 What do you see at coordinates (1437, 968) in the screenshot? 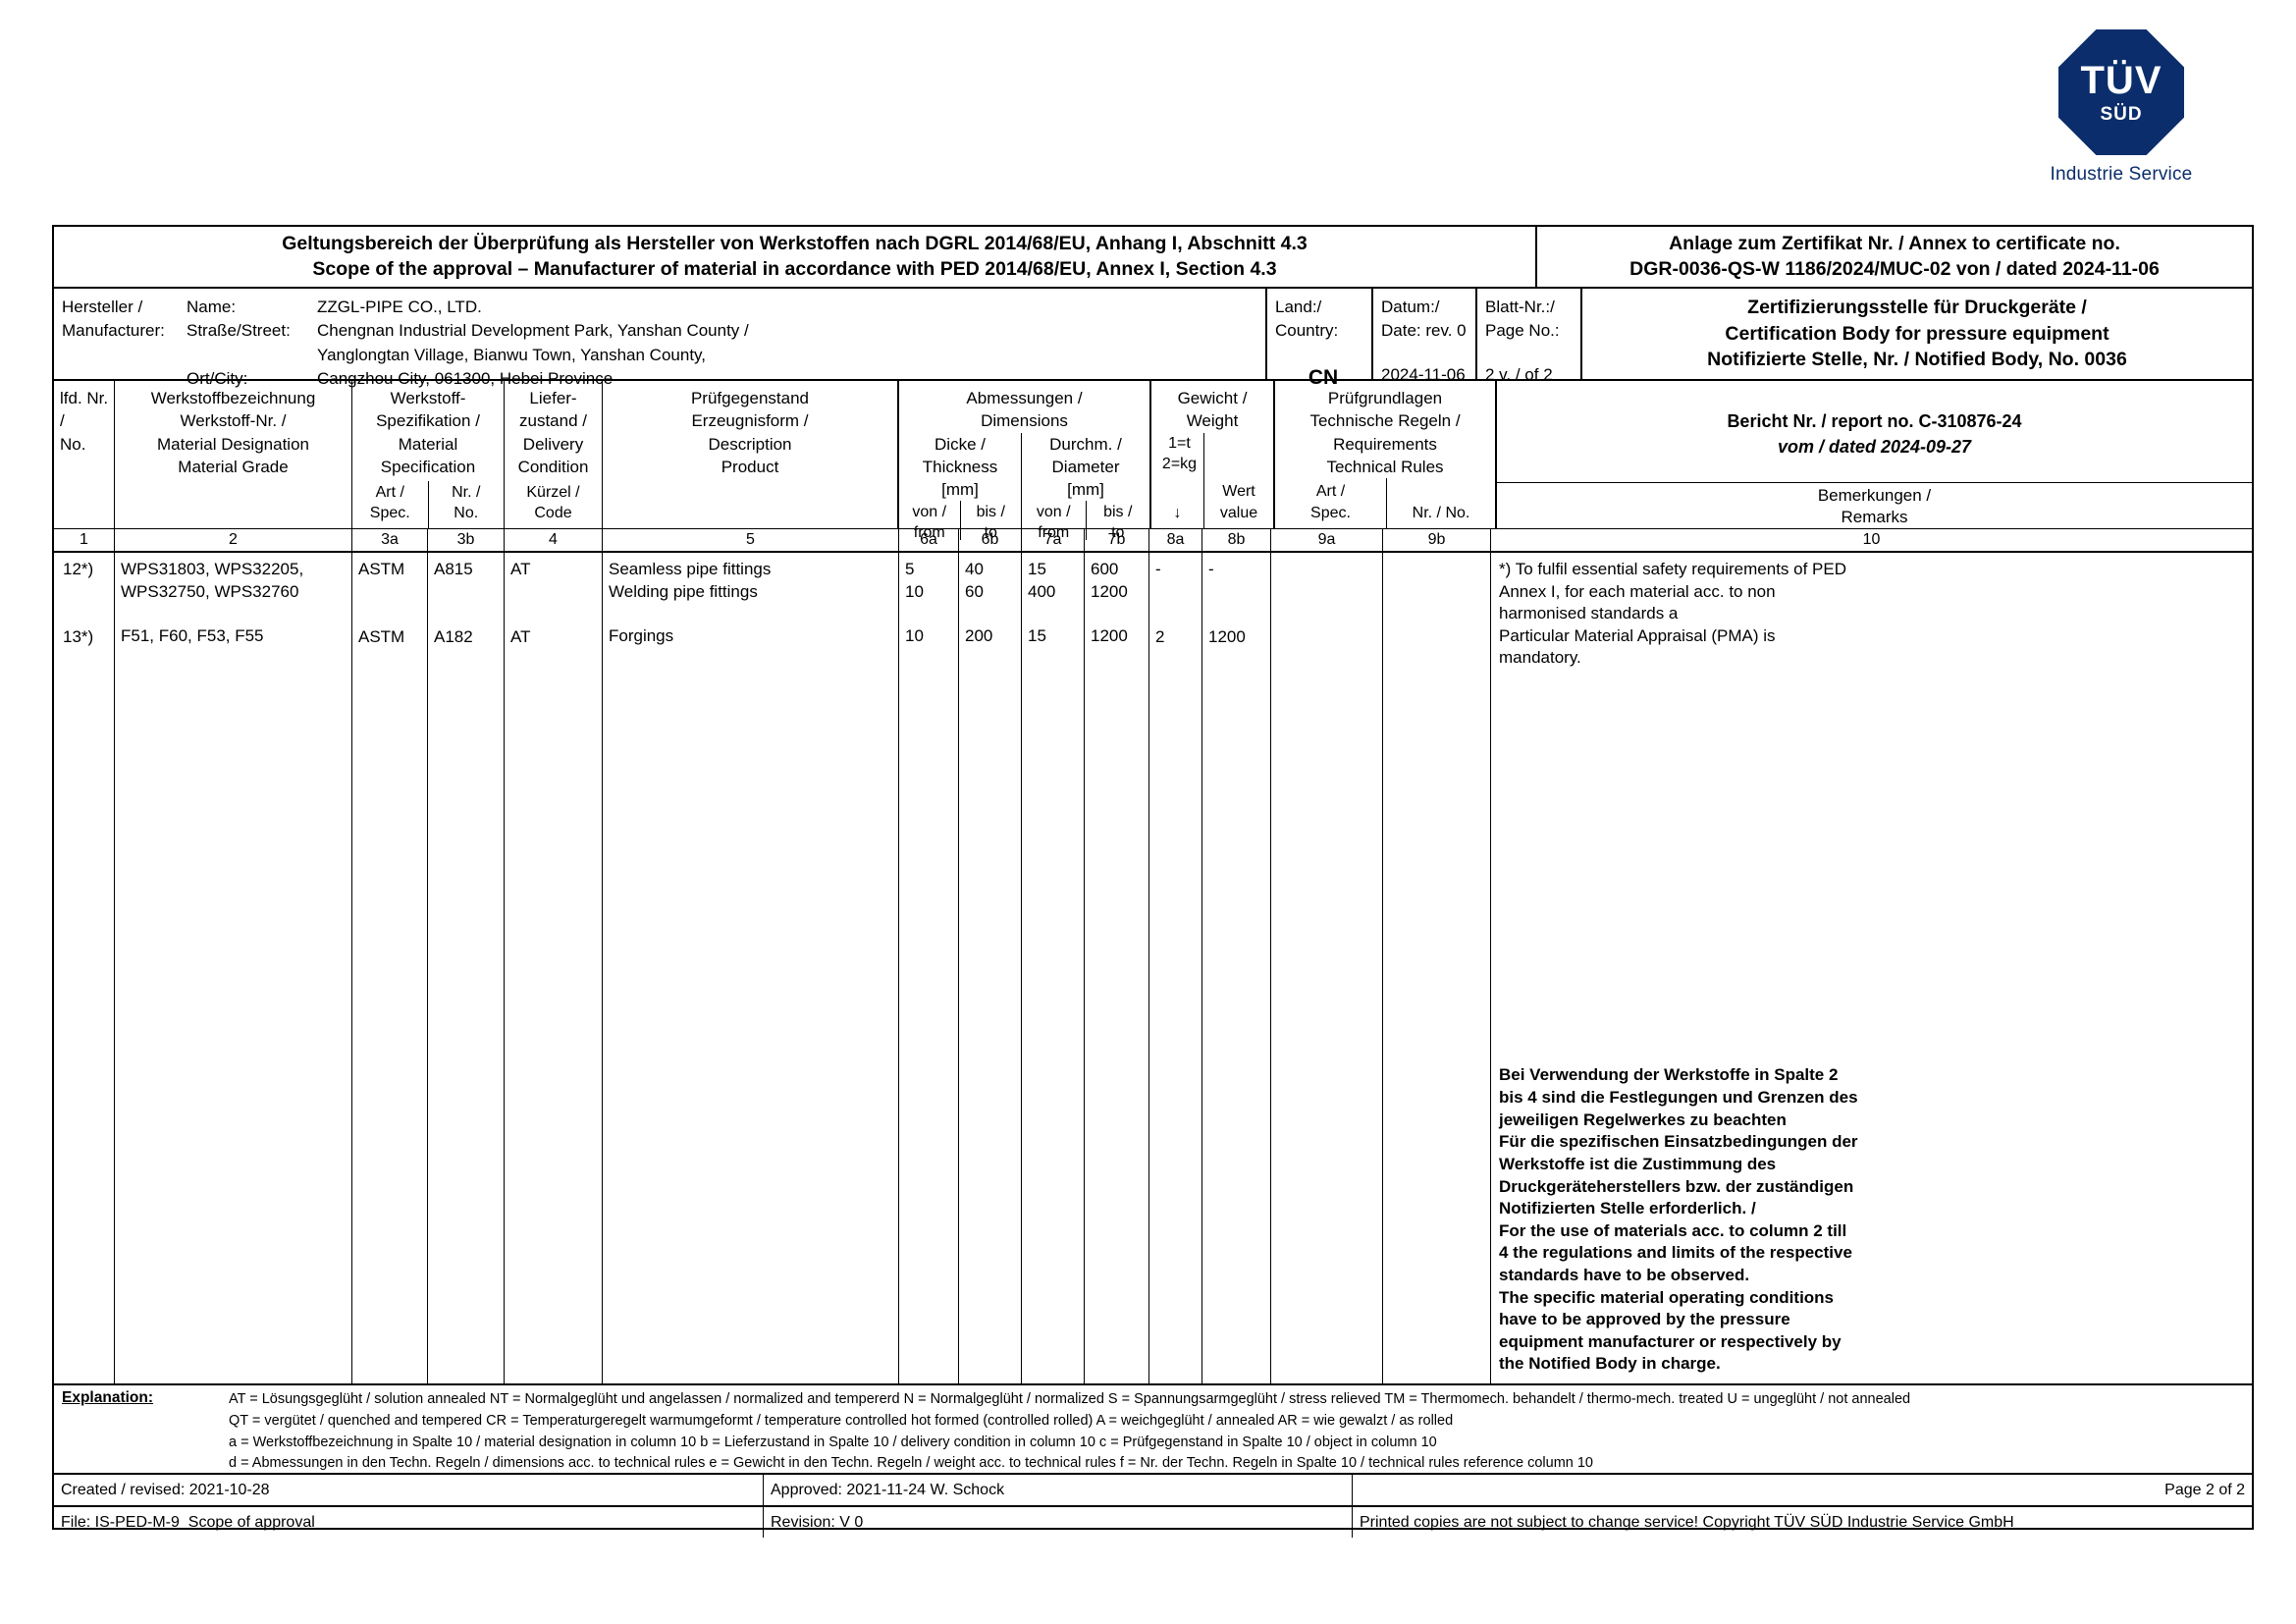
I see `col-rules-nr-cells` at bounding box center [1437, 968].